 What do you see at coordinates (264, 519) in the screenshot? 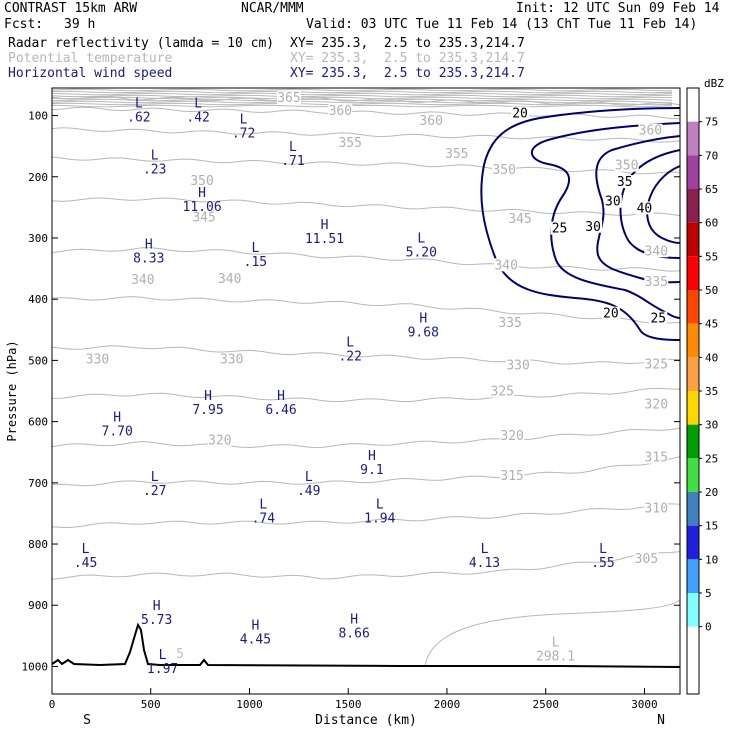
I see `extremum-value: .74` at bounding box center [264, 519].